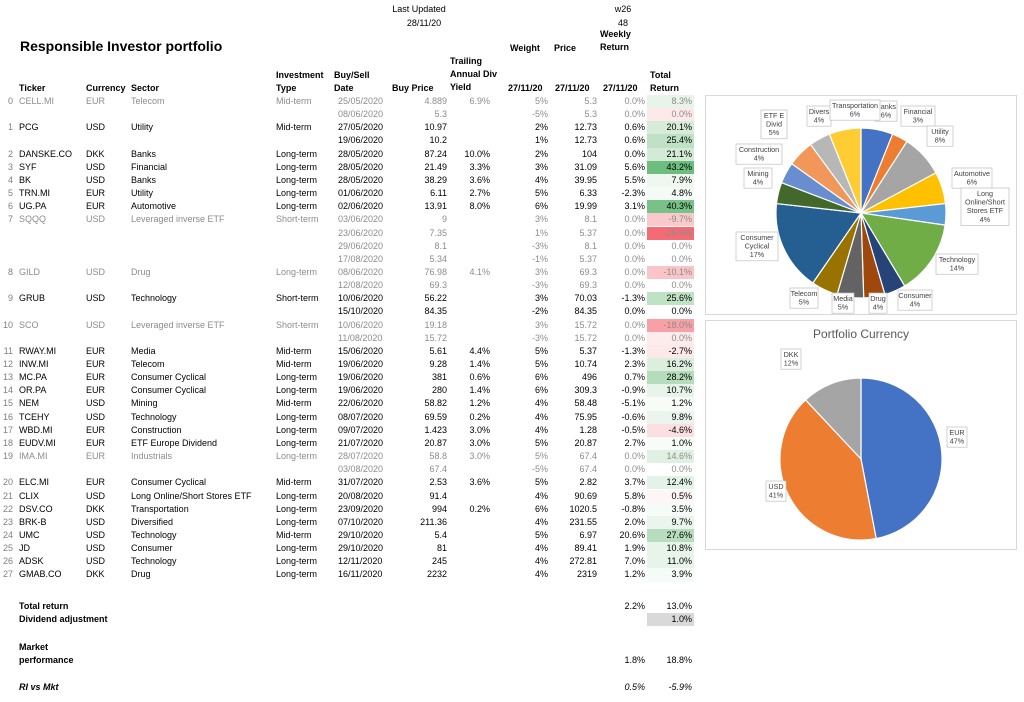  I want to click on currency-cell: DKK, so click(95, 153).